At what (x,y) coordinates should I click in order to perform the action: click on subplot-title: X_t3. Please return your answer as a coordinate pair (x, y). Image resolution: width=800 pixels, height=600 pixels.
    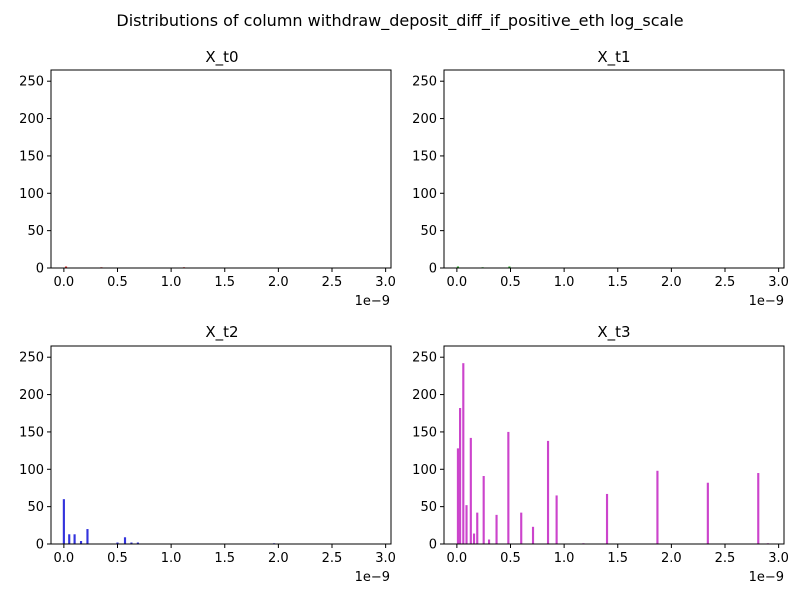
    Looking at the image, I should click on (613, 332).